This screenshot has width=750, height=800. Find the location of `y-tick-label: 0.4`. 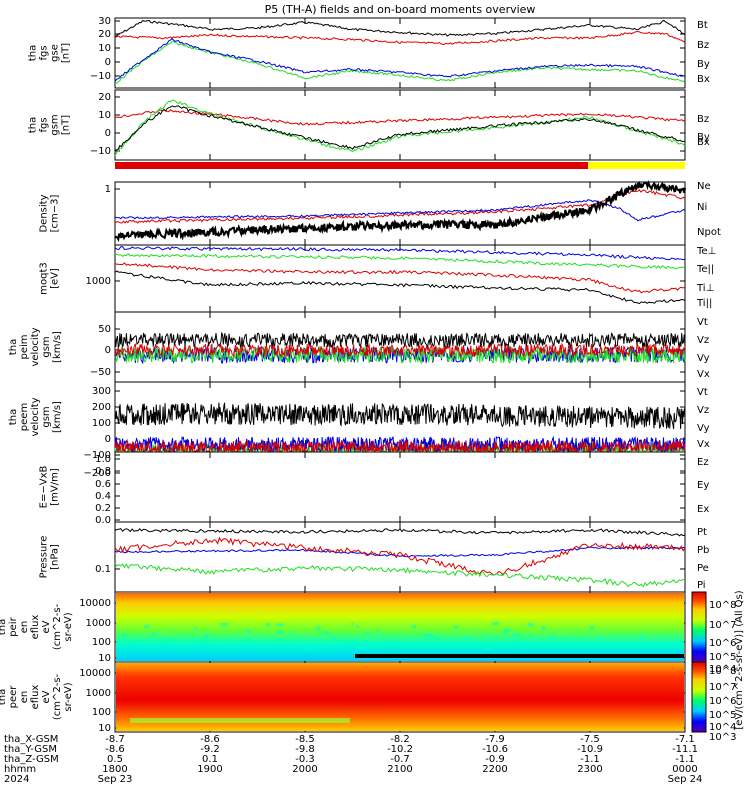

y-tick-label: 0.4 is located at coordinates (103, 496).